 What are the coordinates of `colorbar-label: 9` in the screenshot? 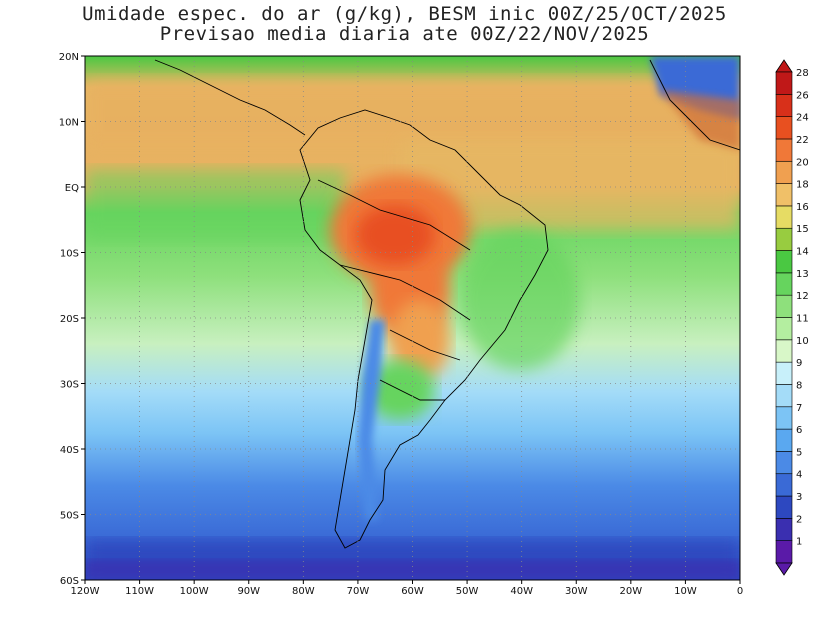 It's located at (799, 363).